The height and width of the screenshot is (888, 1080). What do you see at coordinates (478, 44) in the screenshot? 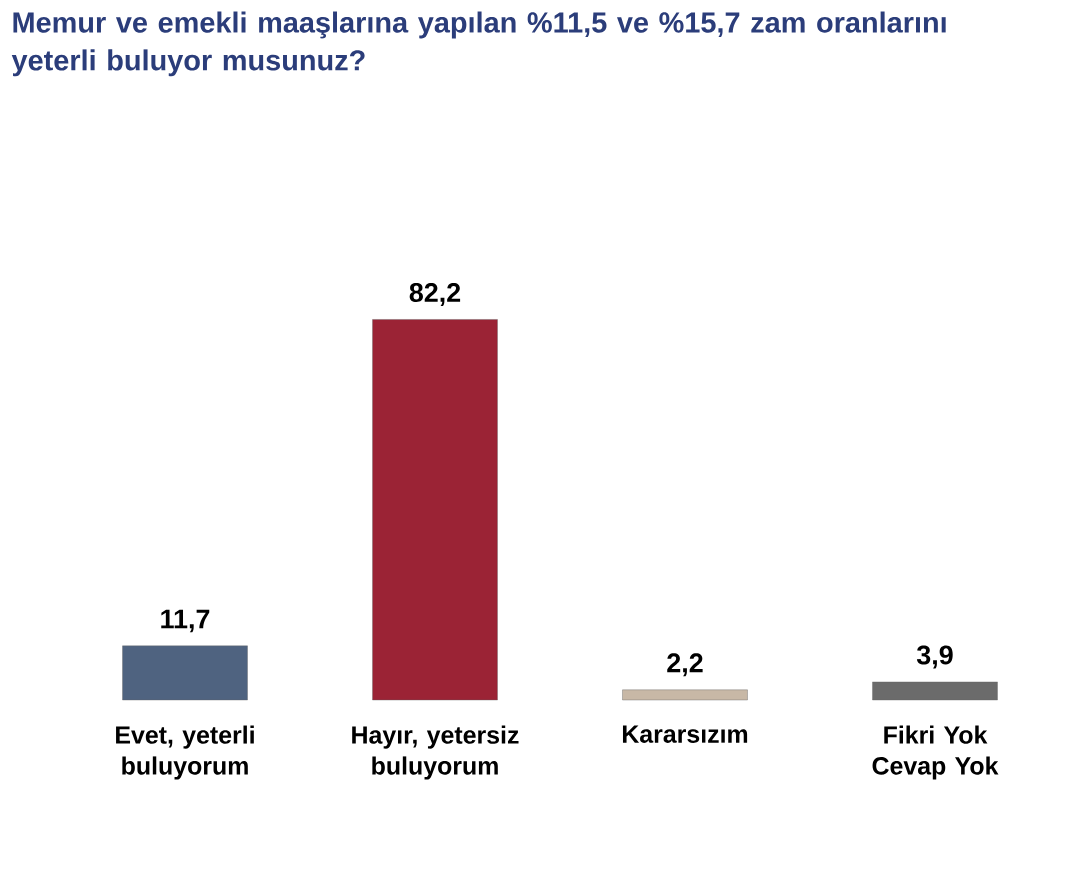
I see `chart-title: Memur ve emekli maaşlarına yapılan %11,5 ve %15,7 zam oranlarını yeterli buluyor musunuz?` at bounding box center [478, 44].